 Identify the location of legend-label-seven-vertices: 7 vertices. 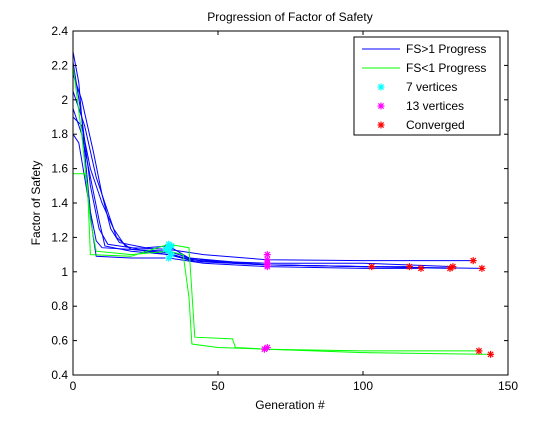
(431, 87).